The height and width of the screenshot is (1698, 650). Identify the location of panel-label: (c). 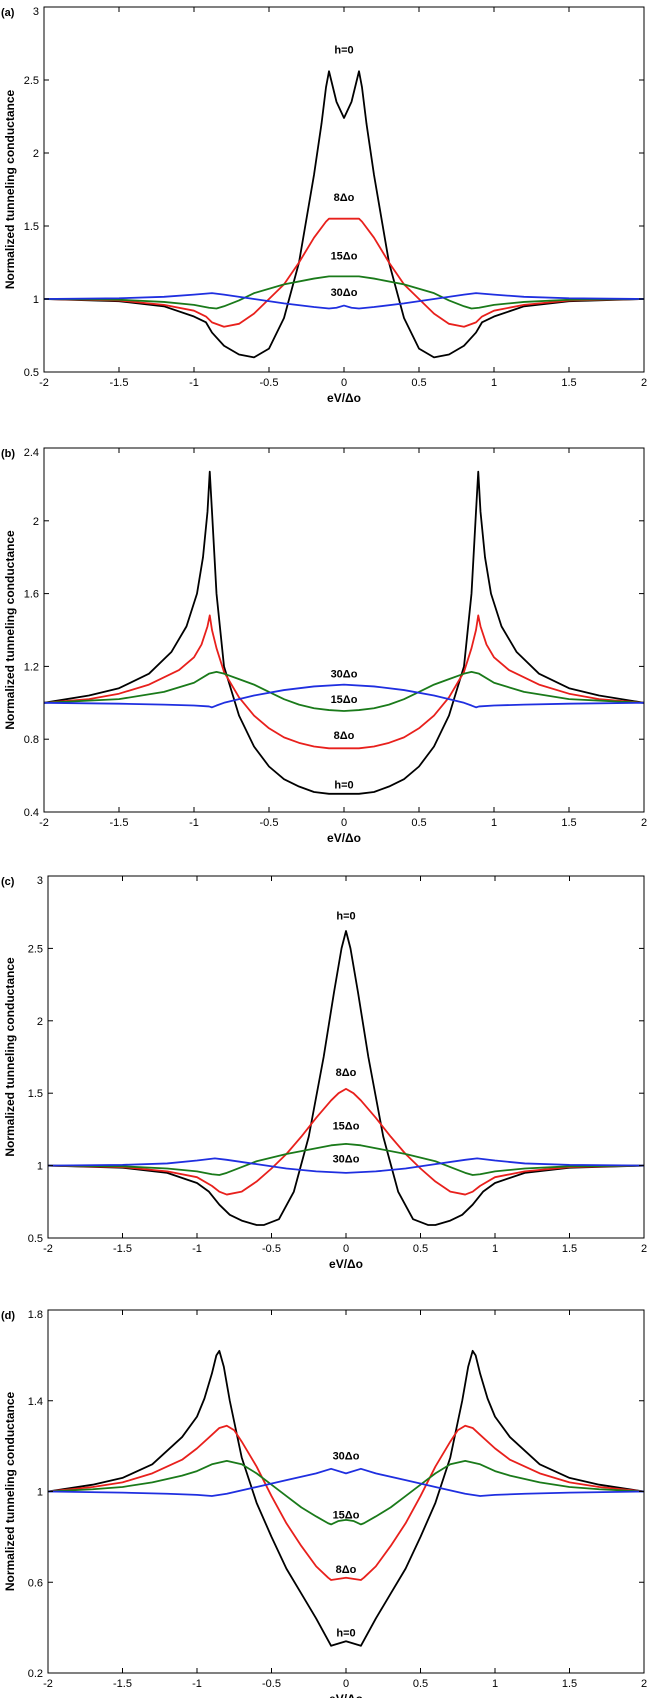
(8, 882).